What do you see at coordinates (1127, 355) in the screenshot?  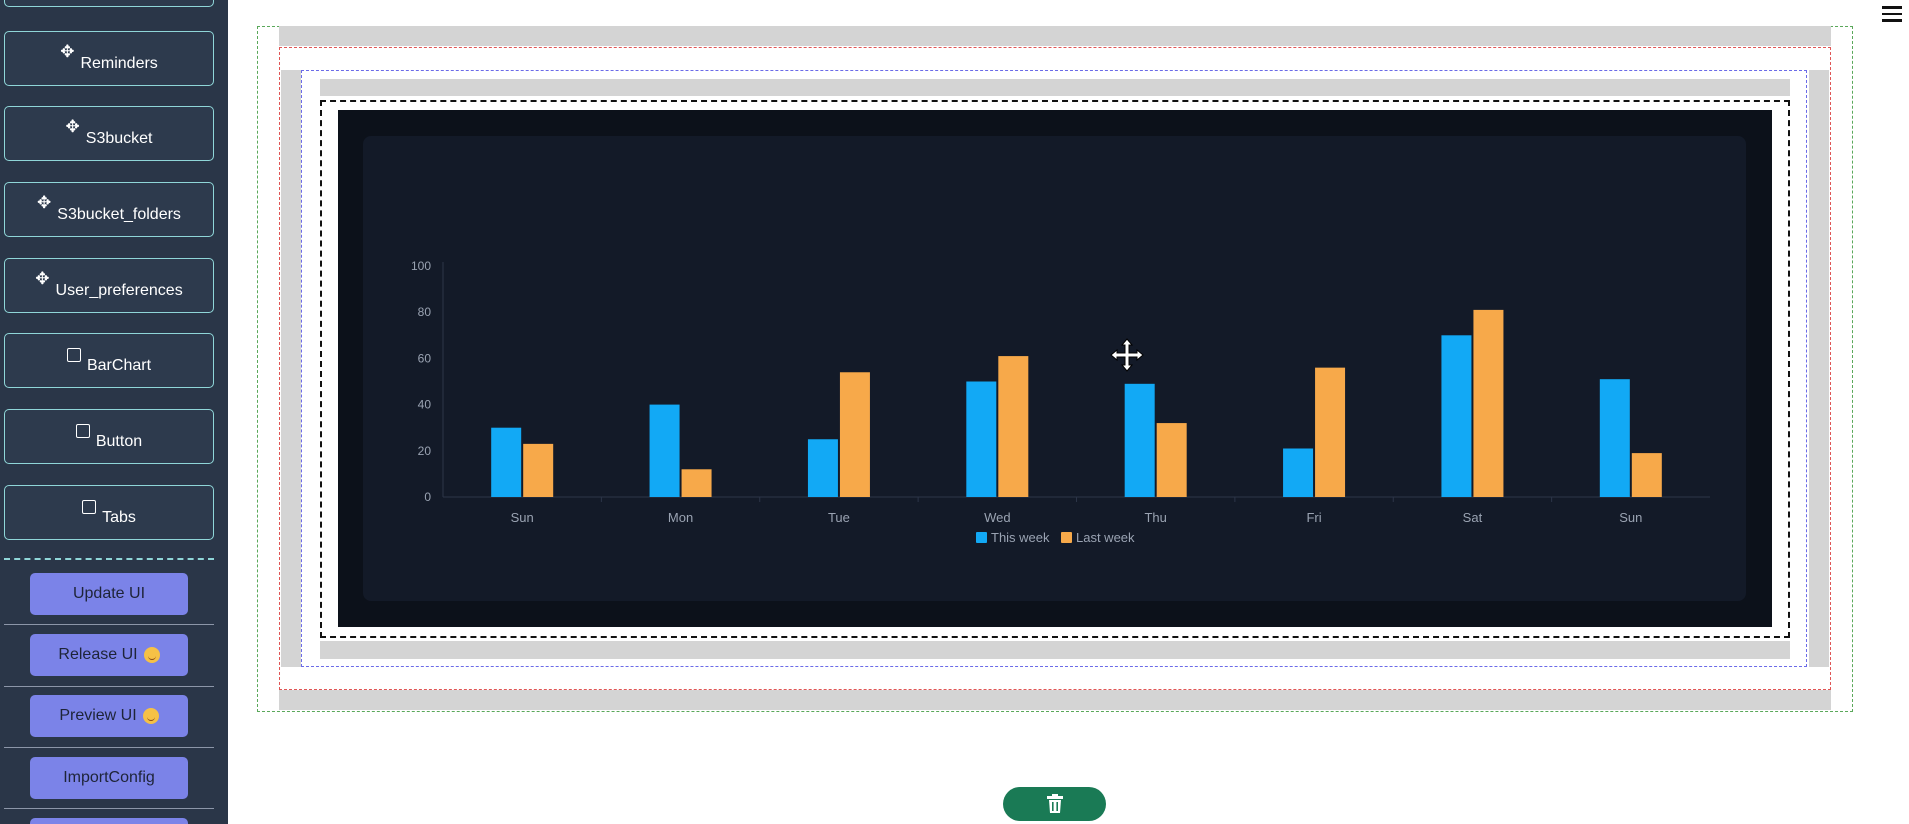 I see `move-cursor-icon` at bounding box center [1127, 355].